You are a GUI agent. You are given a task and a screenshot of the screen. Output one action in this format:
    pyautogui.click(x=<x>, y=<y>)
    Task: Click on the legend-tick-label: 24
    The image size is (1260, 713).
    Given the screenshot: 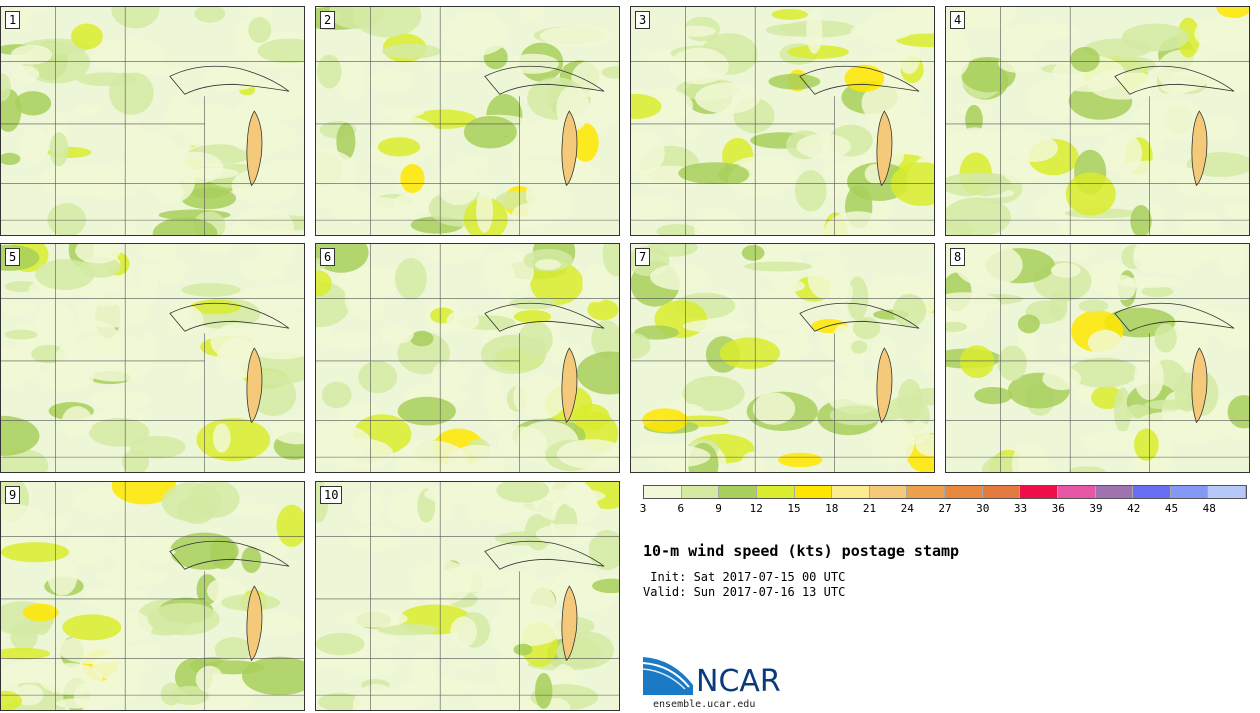 What is the action you would take?
    pyautogui.click(x=907, y=508)
    